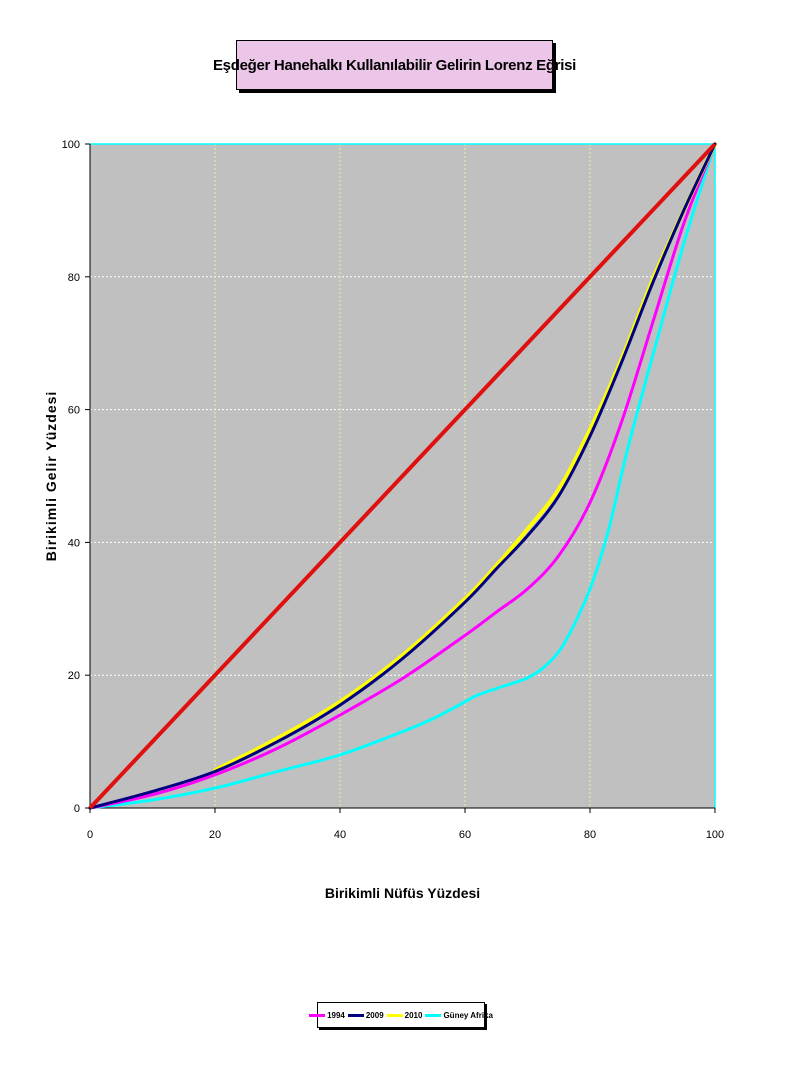 This screenshot has height=1066, width=800. I want to click on legend-label: 1994, so click(336, 1015).